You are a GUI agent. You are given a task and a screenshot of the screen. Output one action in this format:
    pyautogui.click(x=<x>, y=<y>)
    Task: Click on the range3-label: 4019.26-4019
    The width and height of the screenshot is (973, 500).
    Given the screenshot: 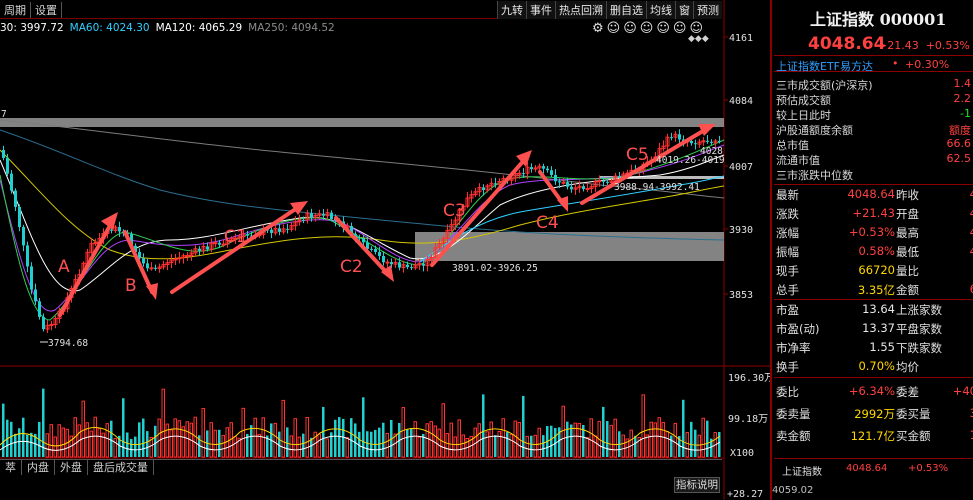 What is the action you would take?
    pyautogui.click(x=690, y=160)
    